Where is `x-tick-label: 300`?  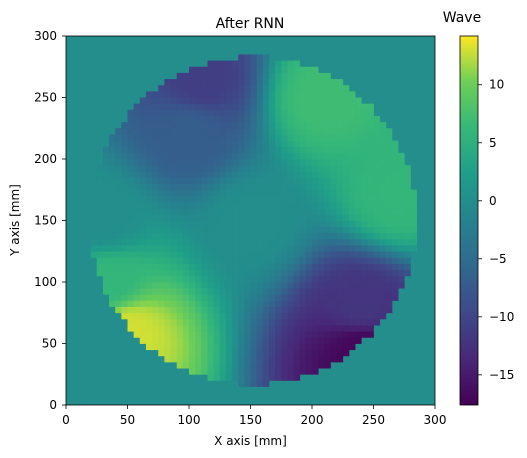
x-tick-label: 300 is located at coordinates (435, 420).